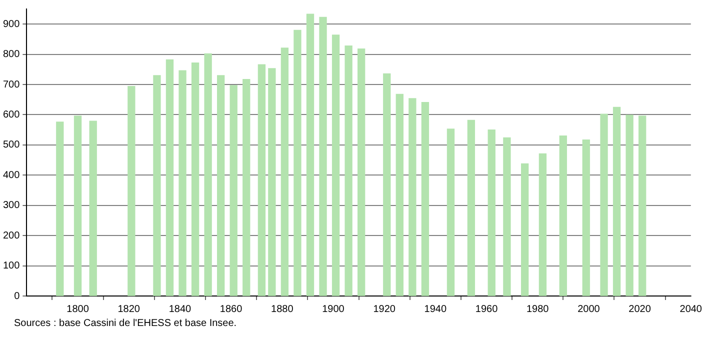 The image size is (710, 340). I want to click on y-tick-label: 900, so click(11, 24).